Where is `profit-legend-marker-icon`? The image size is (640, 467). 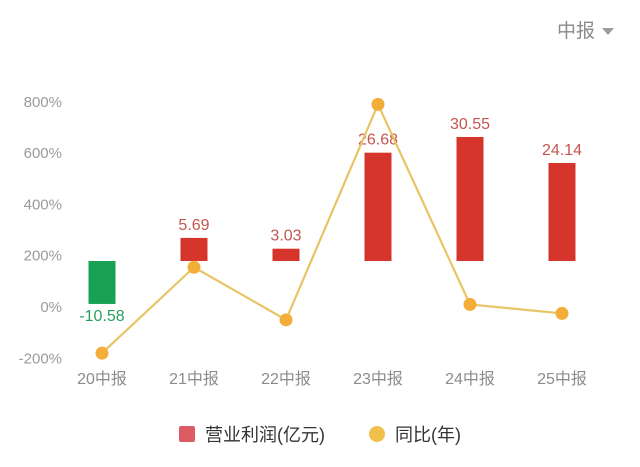
profit-legend-marker-icon is located at coordinates (187, 434).